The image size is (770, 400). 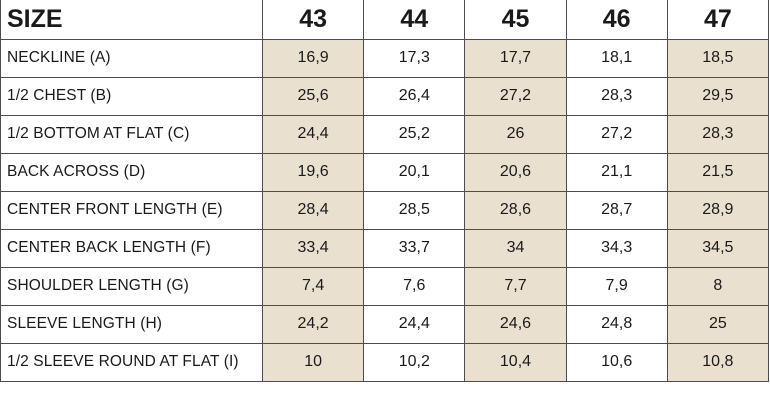 What do you see at coordinates (414, 286) in the screenshot?
I see `table-cell: 7,6` at bounding box center [414, 286].